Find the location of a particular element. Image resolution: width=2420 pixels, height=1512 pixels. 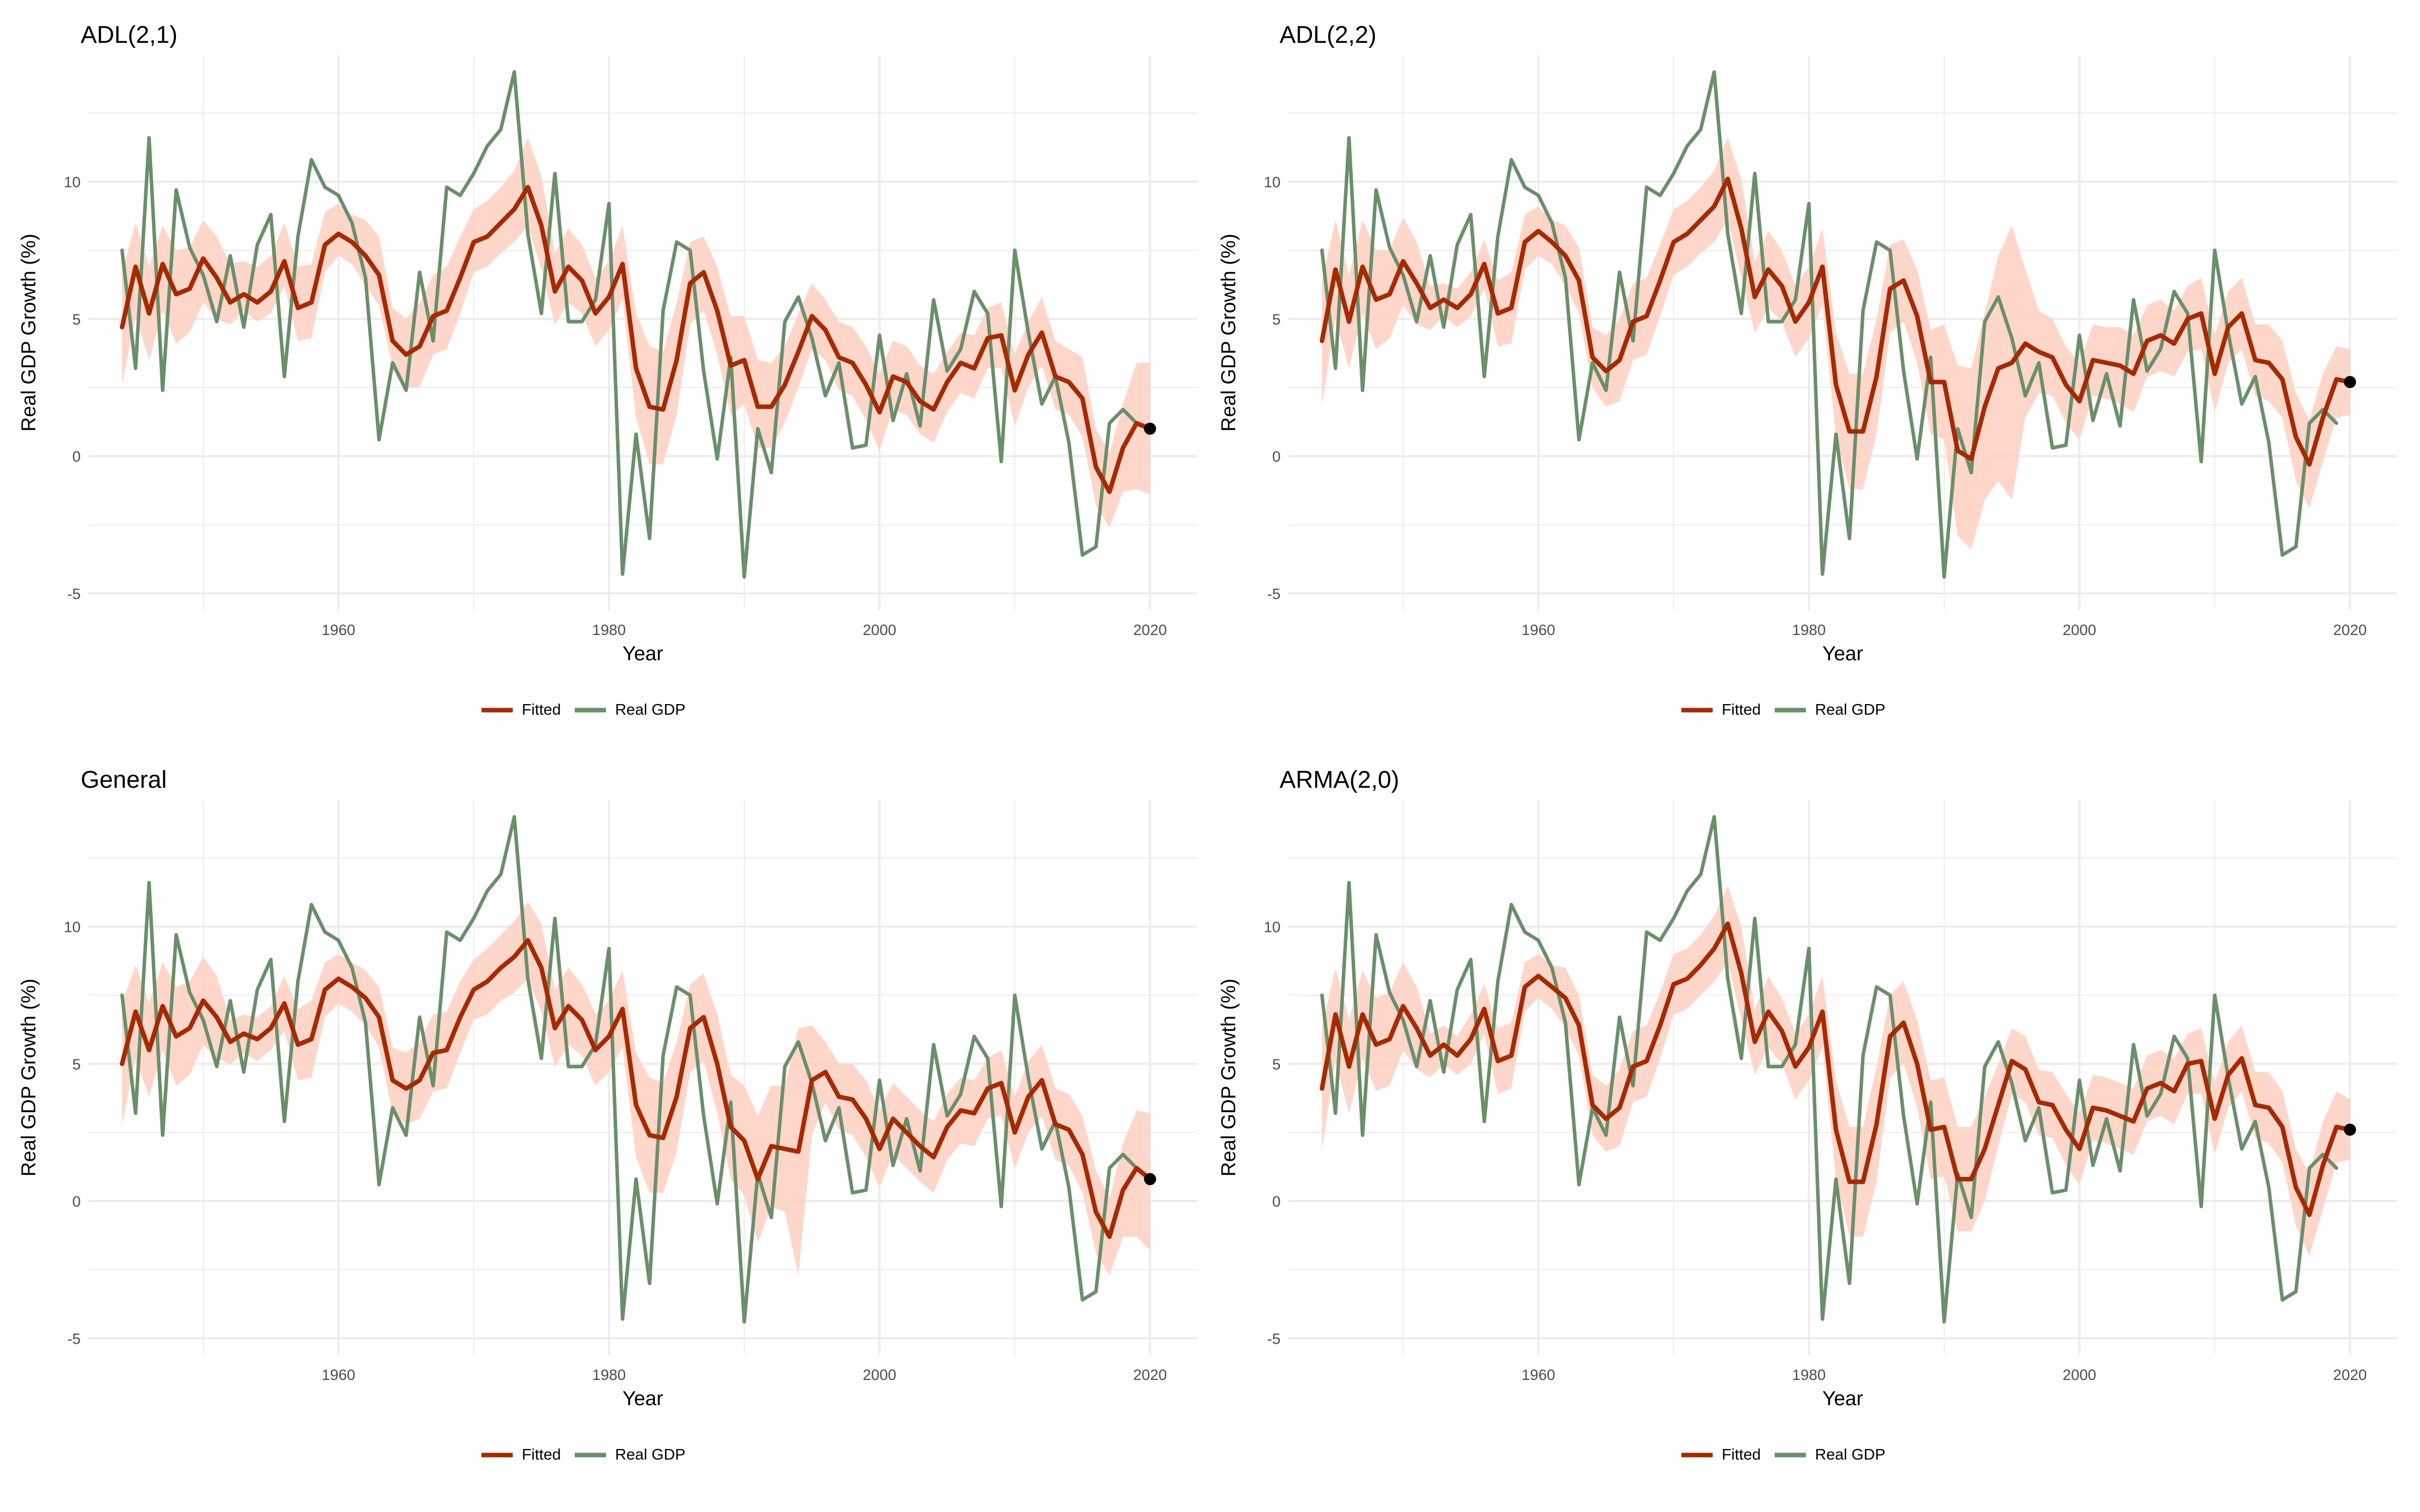

chart-title: ADL(2,2) is located at coordinates (1328, 35).